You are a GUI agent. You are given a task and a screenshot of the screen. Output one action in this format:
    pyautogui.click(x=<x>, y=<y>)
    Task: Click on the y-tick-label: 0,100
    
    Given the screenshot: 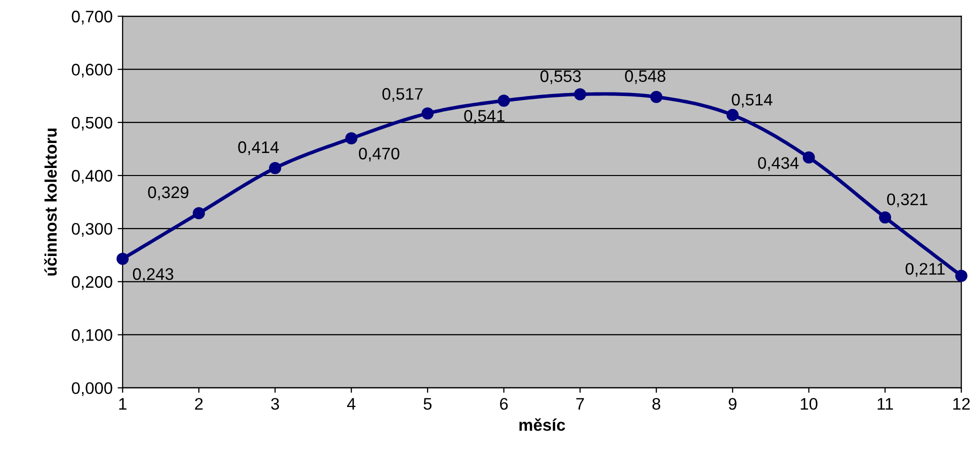 What is the action you would take?
    pyautogui.click(x=92, y=336)
    